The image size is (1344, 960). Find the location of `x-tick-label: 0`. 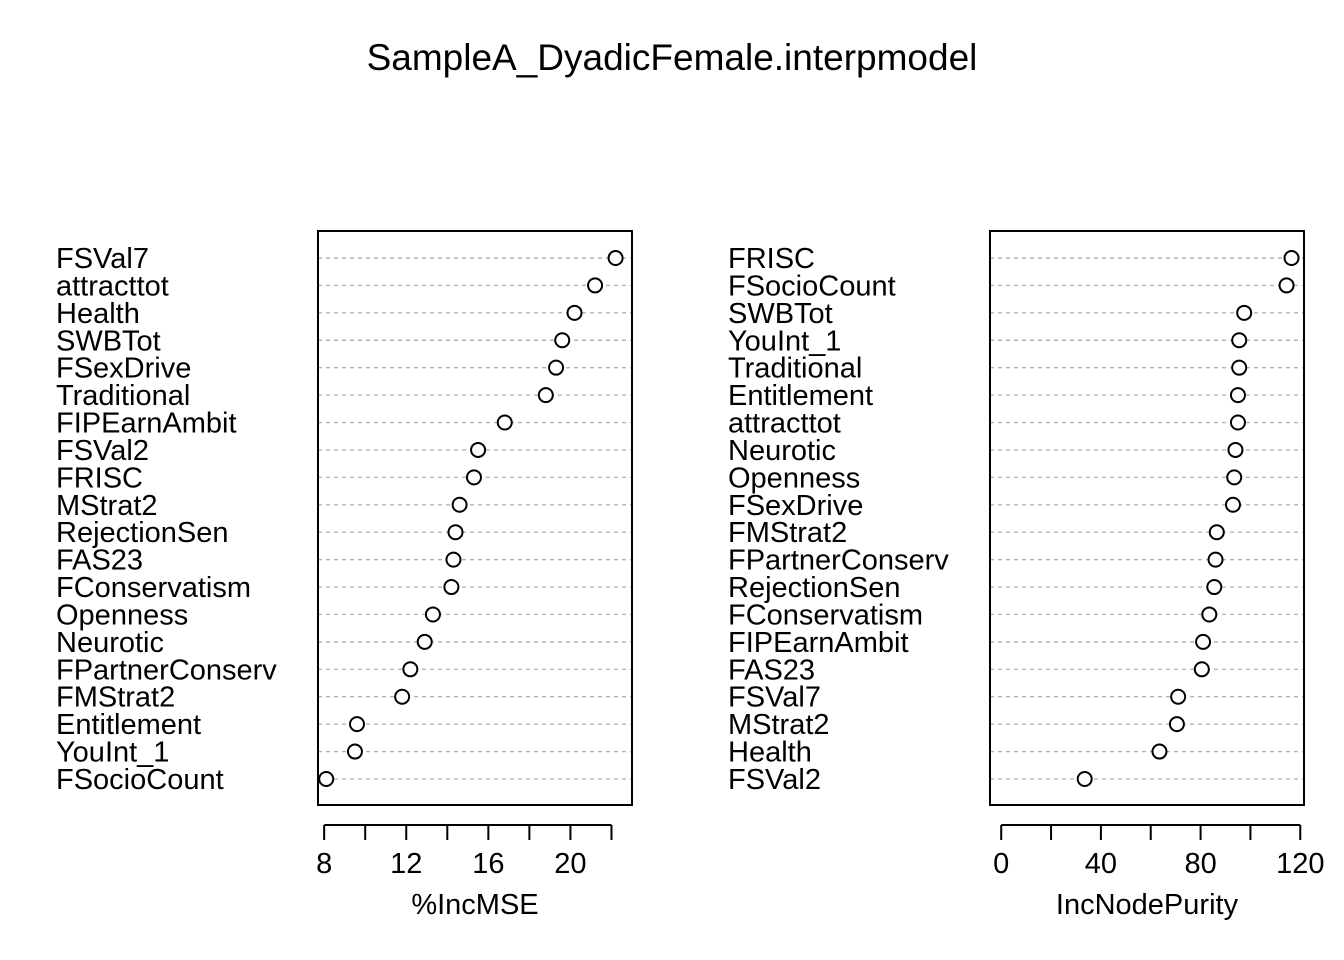

x-tick-label: 0 is located at coordinates (1001, 864).